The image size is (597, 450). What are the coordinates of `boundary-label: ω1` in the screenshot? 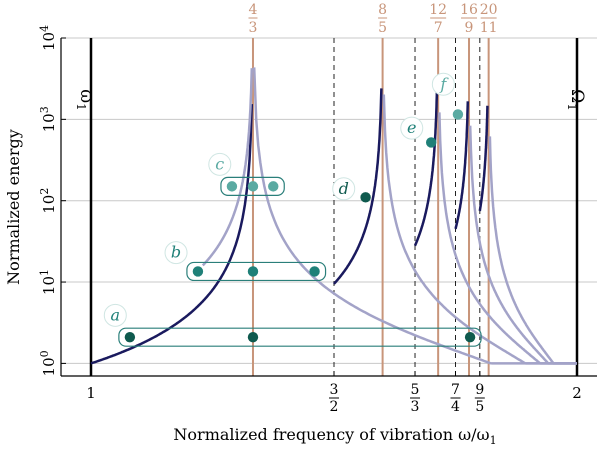 It's located at (85, 100).